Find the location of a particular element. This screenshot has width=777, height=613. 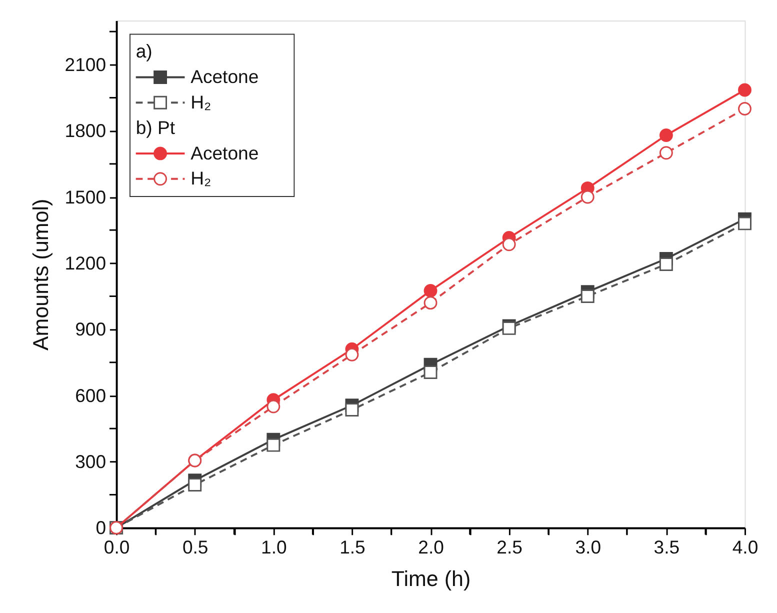

y-tick-label: 600 is located at coordinates (90, 395).